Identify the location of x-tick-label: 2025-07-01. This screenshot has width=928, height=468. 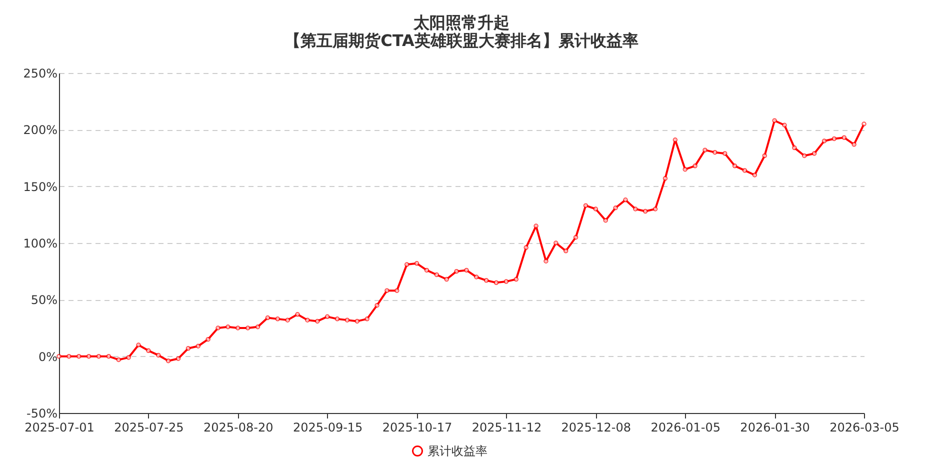
(59, 427).